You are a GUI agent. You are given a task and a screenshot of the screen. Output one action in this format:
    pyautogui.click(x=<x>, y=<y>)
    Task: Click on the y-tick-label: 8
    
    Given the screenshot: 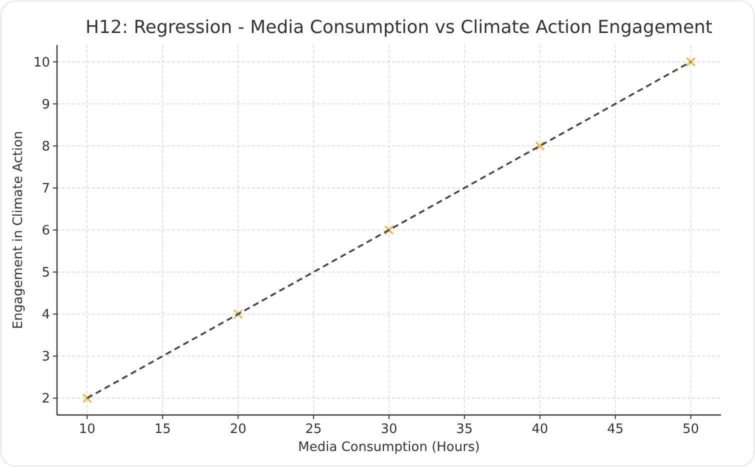 What is the action you would take?
    pyautogui.click(x=46, y=146)
    